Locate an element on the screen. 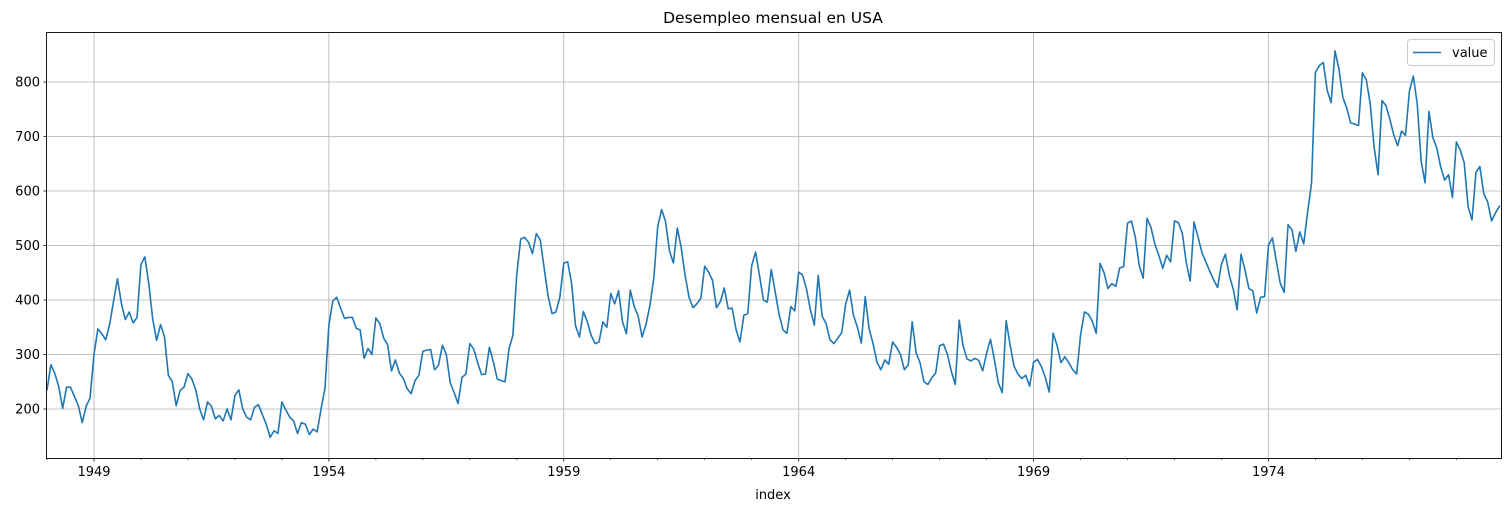 The image size is (1511, 511). x-tick-label: 1954 is located at coordinates (328, 472).